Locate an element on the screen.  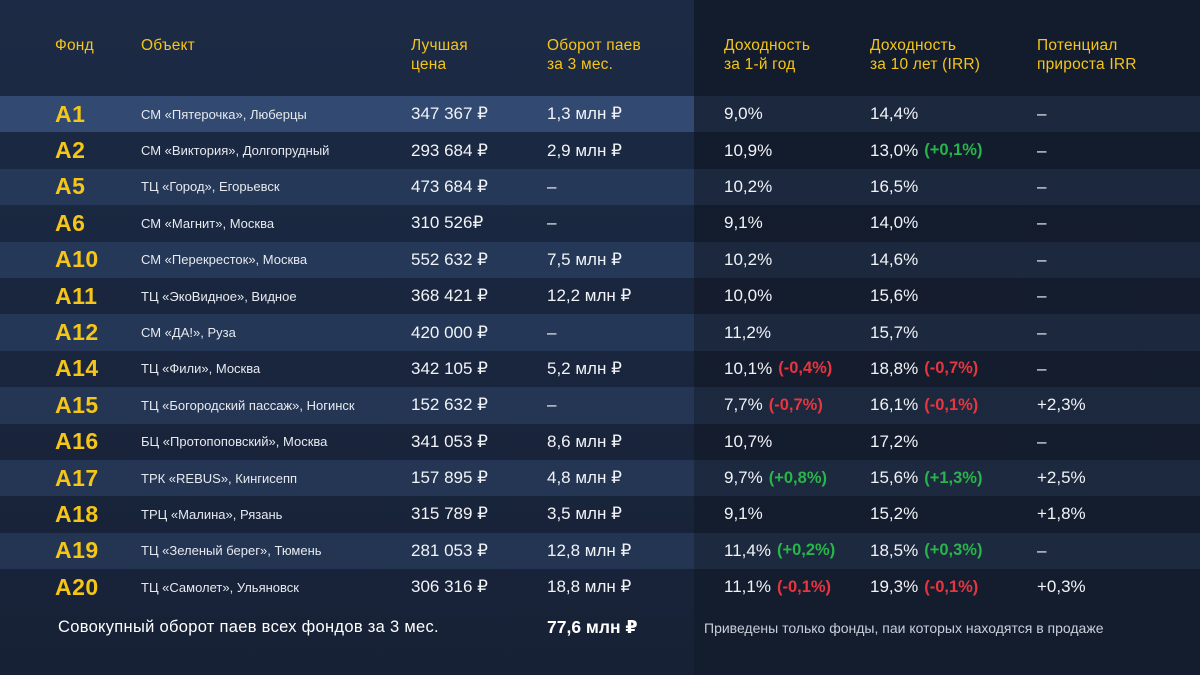
yield-10y-cell: 13,0% (+0,1%) is located at coordinates (926, 150).